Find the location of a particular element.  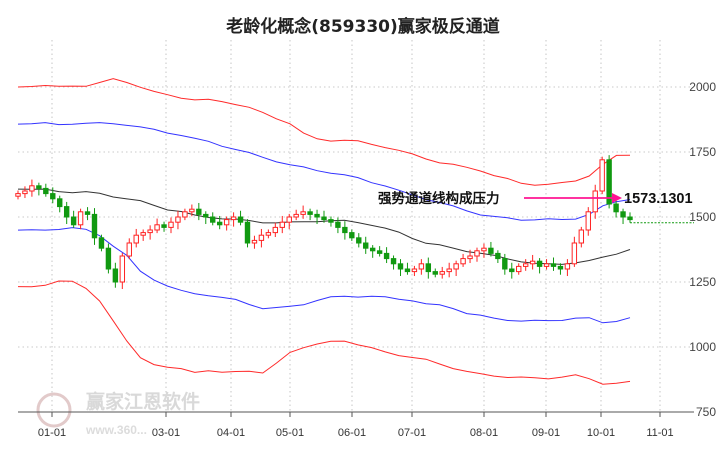

x-tick-label-3: 05-01 is located at coordinates (290, 433).